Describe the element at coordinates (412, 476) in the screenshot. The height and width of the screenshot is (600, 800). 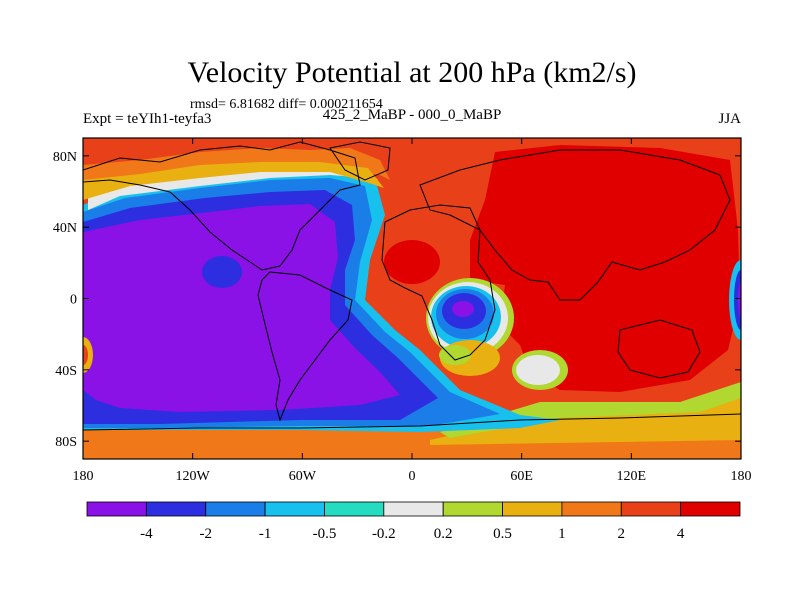
I see `x-tick-label: 0` at that location.